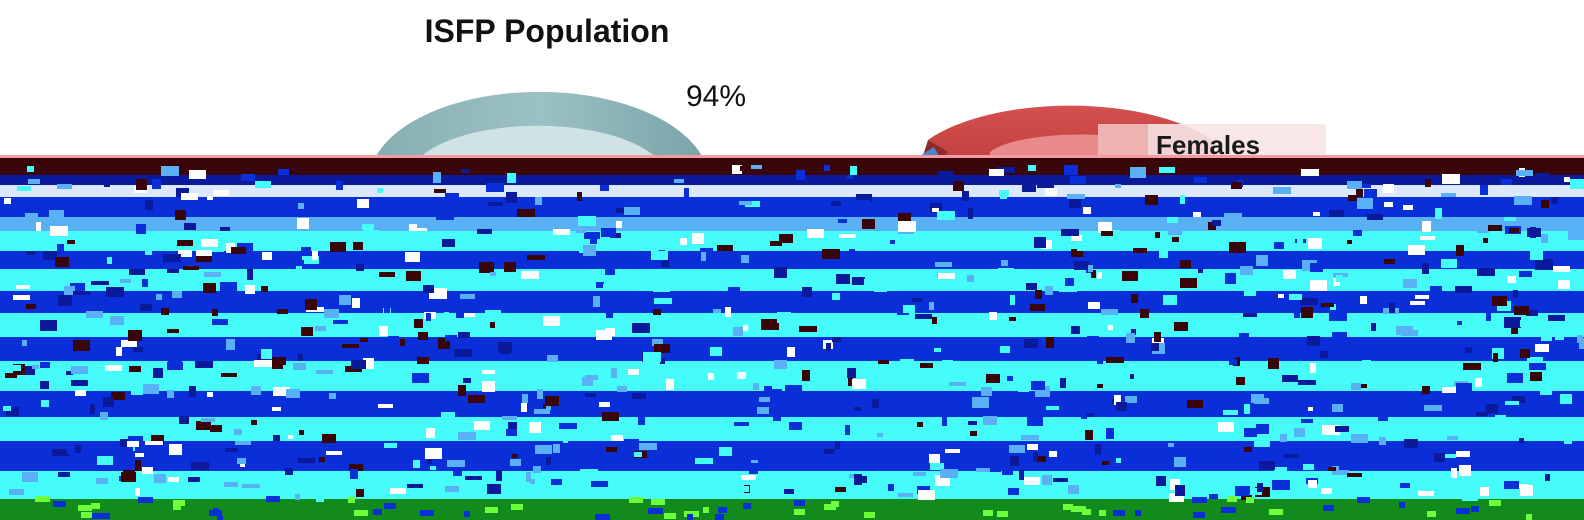 The height and width of the screenshot is (520, 1584). Describe the element at coordinates (547, 31) in the screenshot. I see `chart-title: ISFP Population` at that location.